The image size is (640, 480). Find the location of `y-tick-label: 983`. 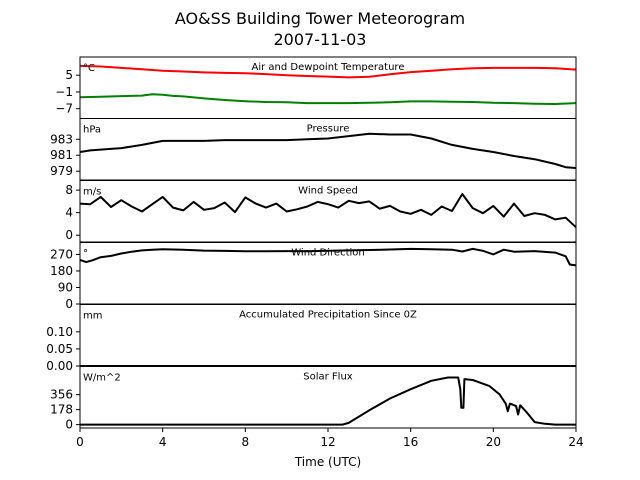

y-tick-label: 983 is located at coordinates (61, 139).